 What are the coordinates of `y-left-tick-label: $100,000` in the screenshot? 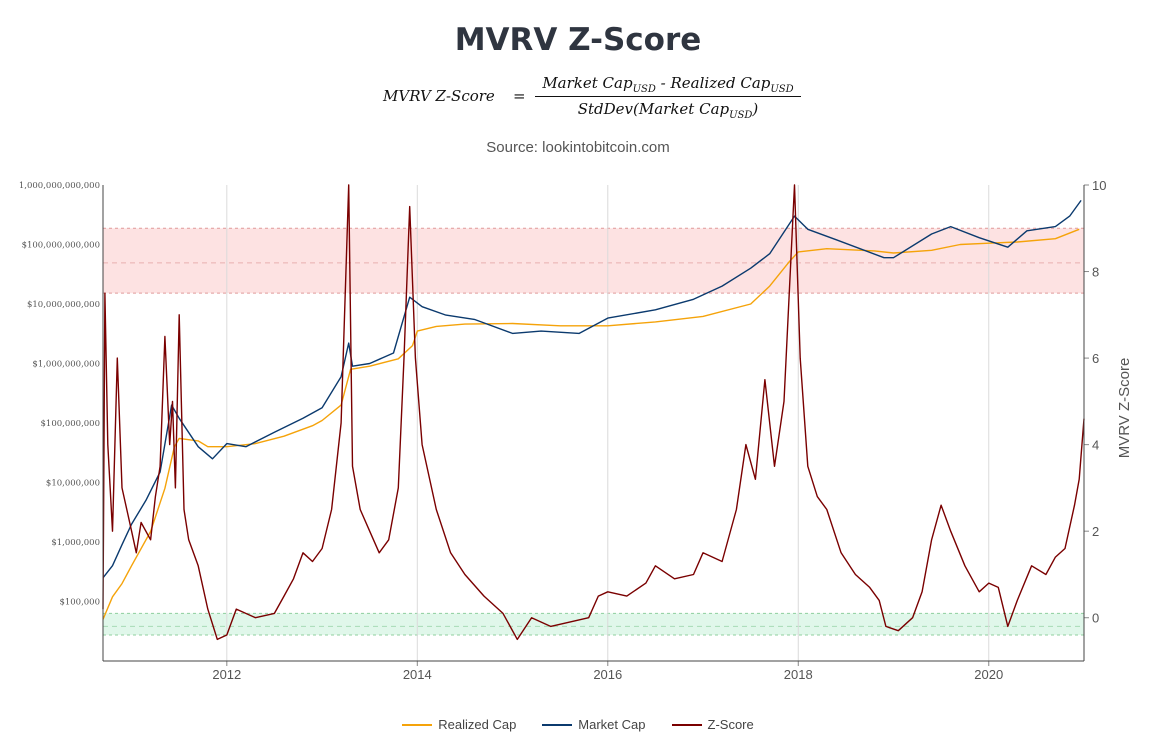 It's located at (79, 603).